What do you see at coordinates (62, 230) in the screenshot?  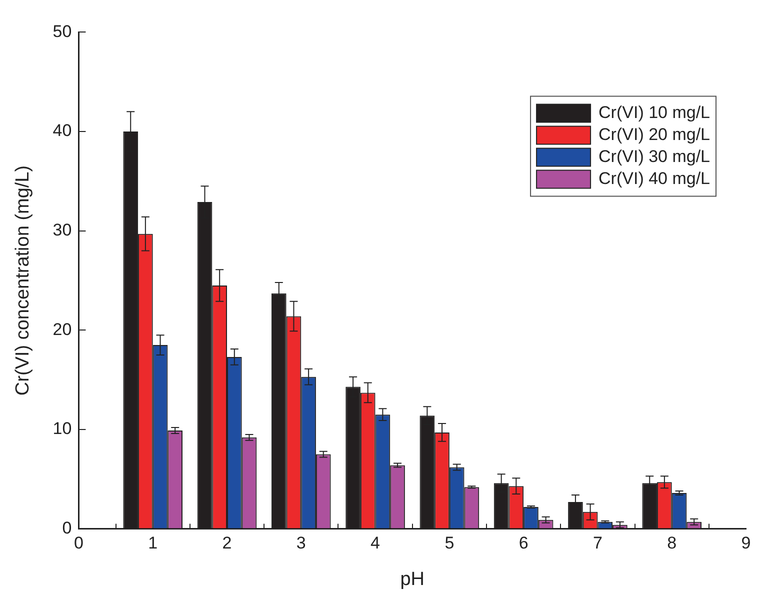 I see `y-tick-label: 30` at bounding box center [62, 230].